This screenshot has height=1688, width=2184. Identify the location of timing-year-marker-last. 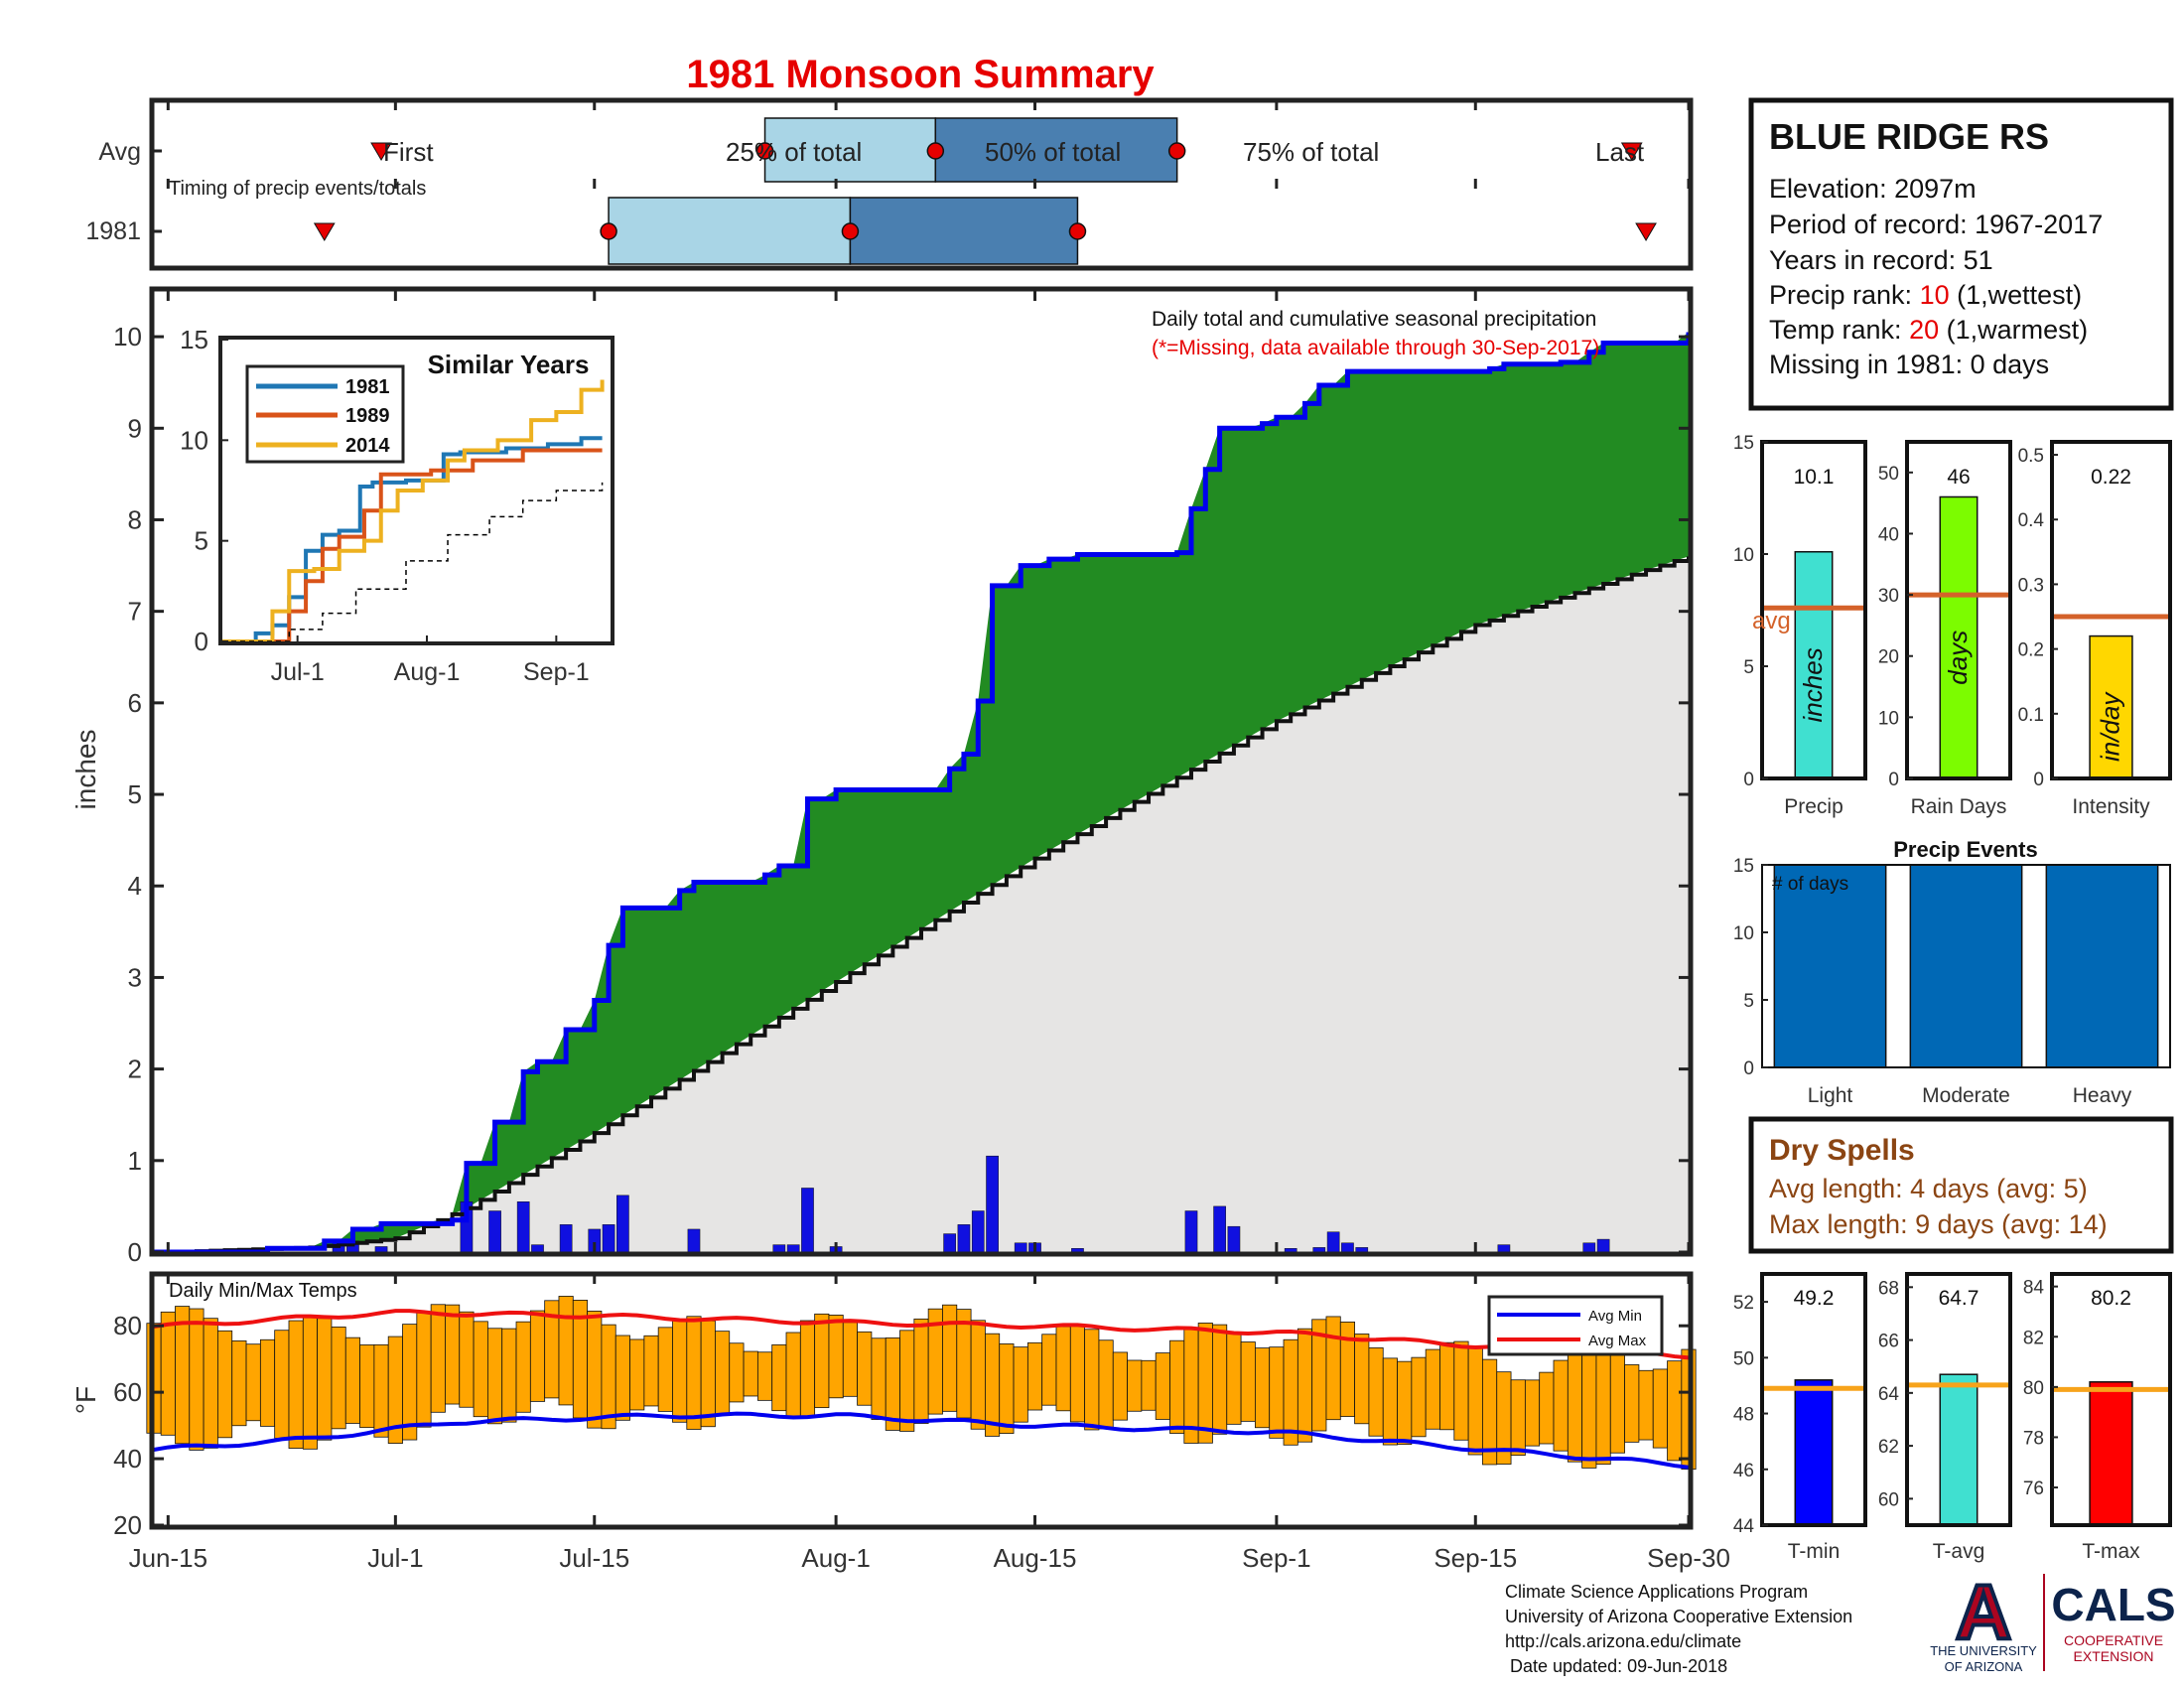
(1646, 231).